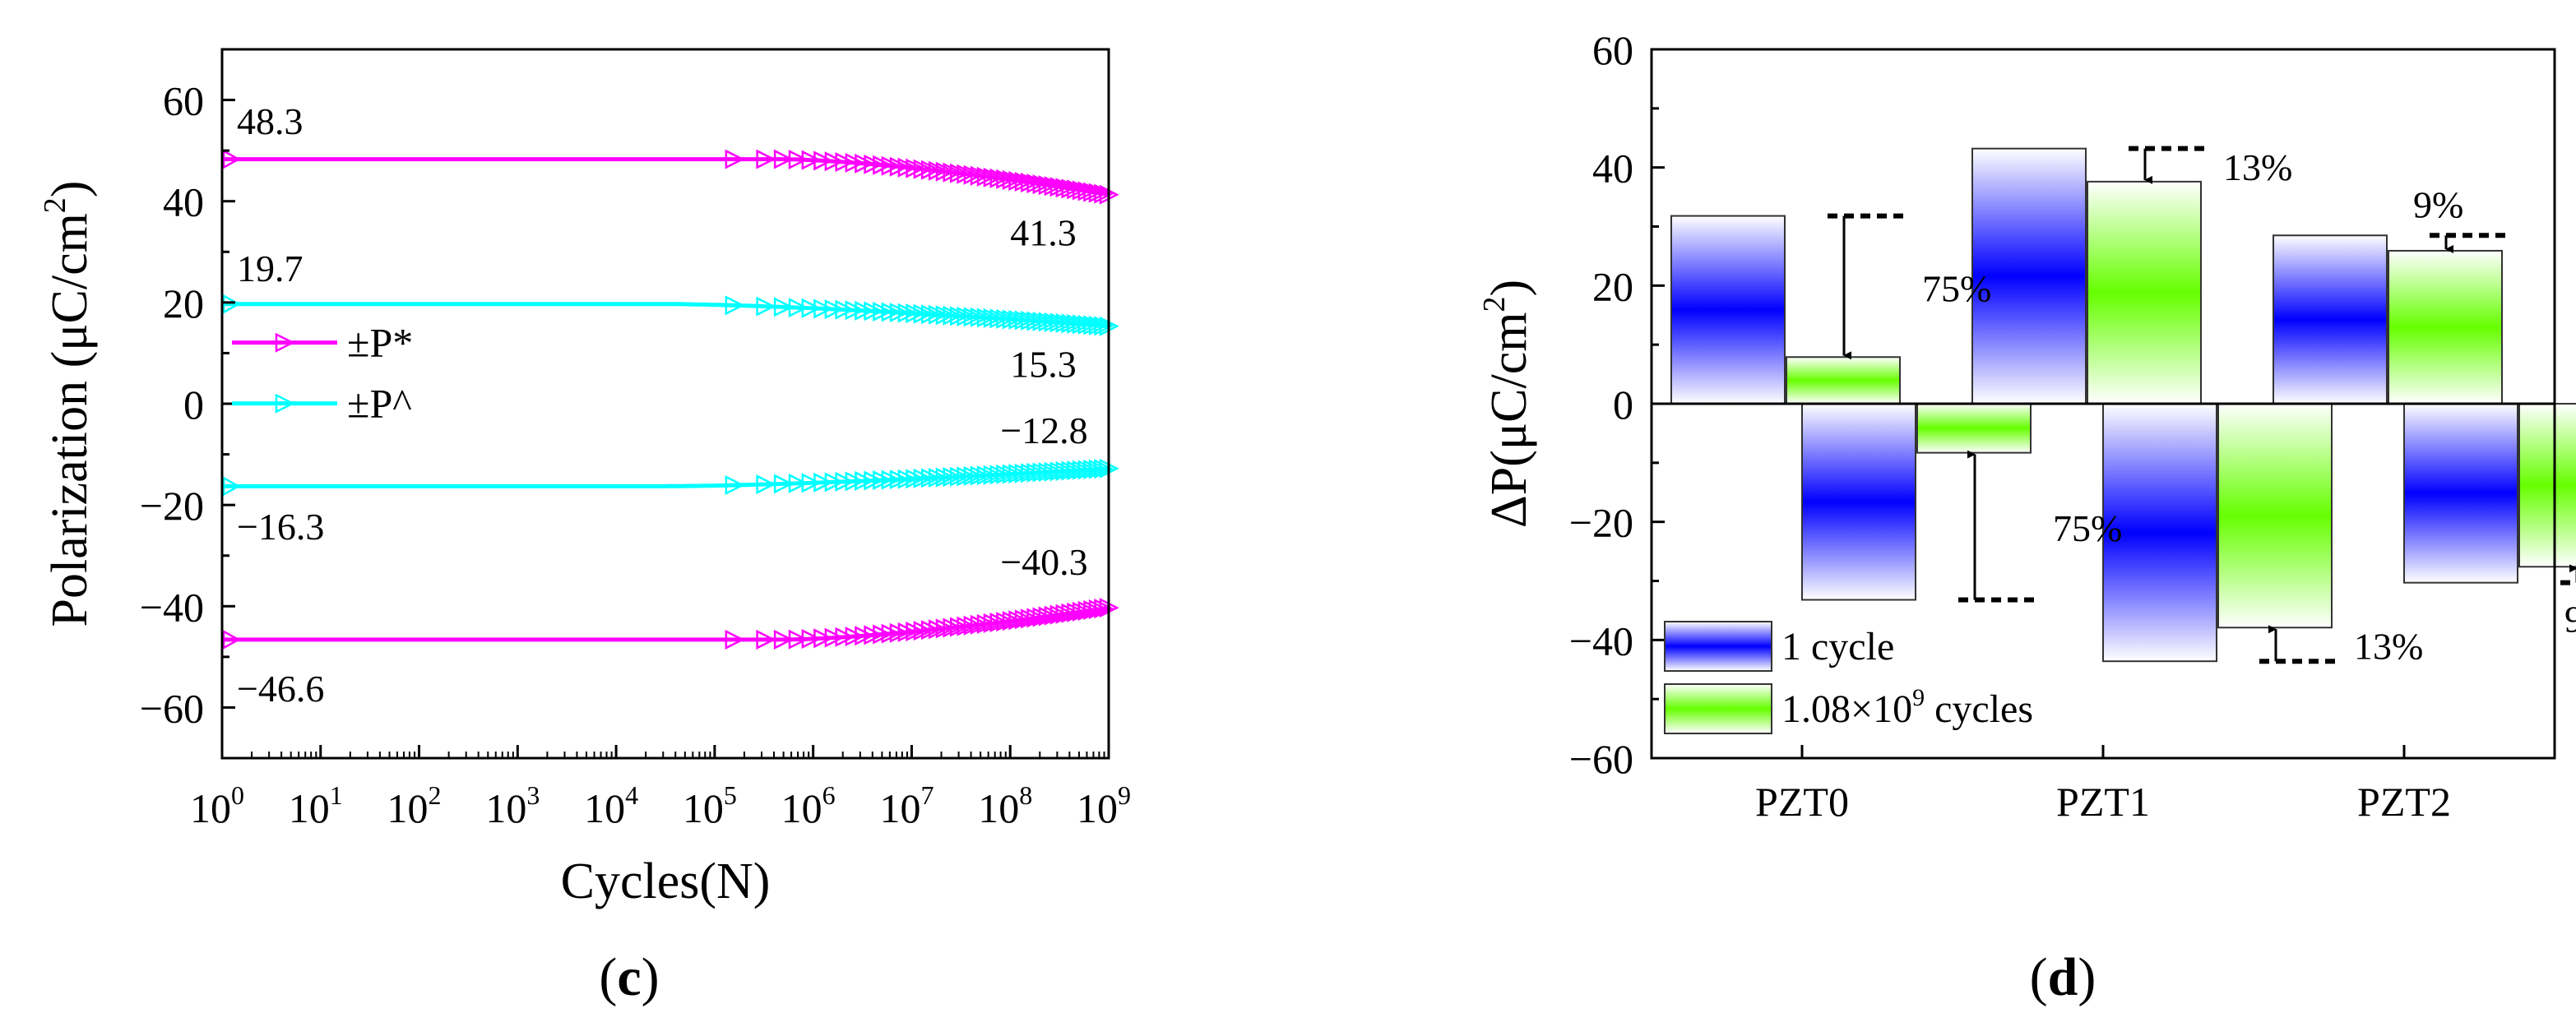  Describe the element at coordinates (1623, 405) in the screenshot. I see `y-tick-label-d: 0` at that location.